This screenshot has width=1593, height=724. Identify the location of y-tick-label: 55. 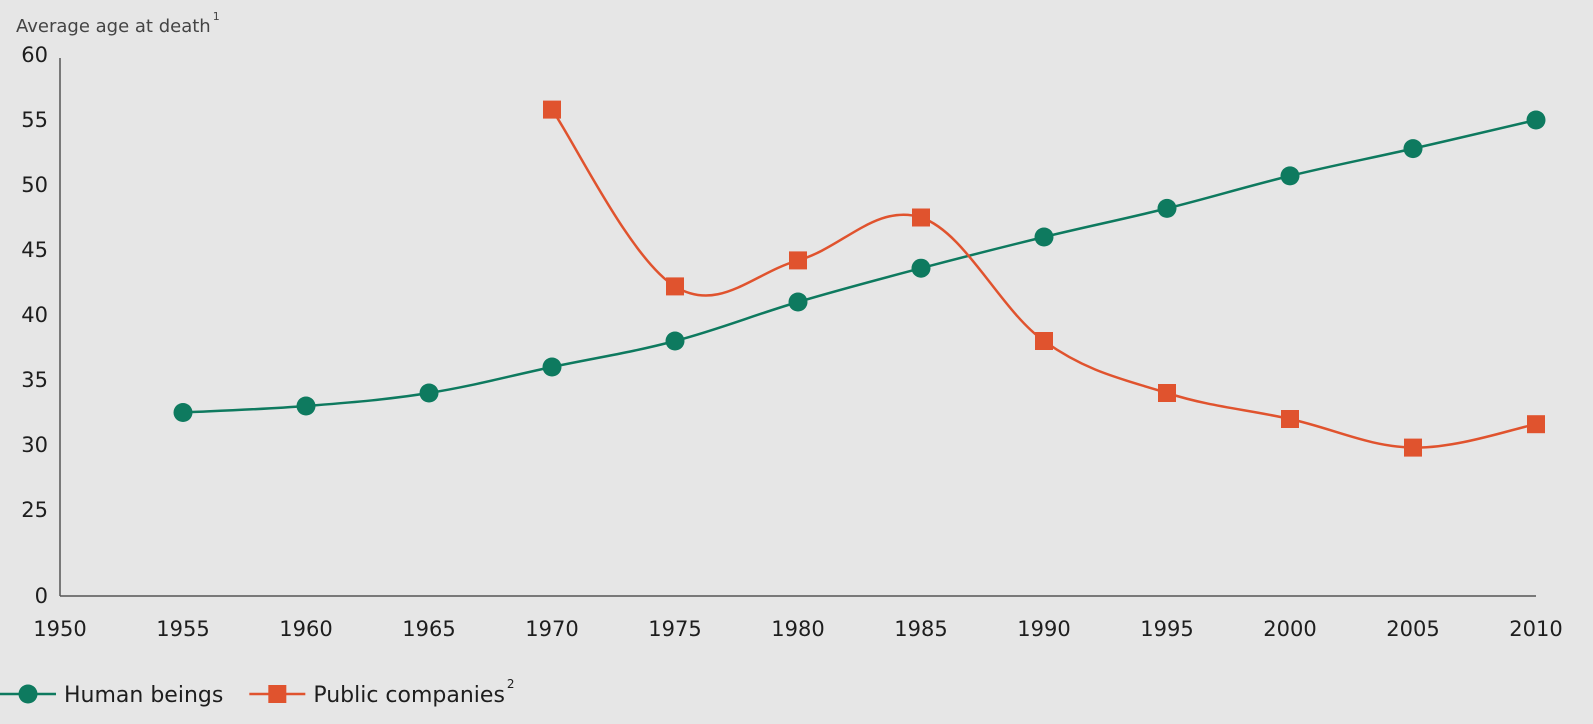
(34, 120).